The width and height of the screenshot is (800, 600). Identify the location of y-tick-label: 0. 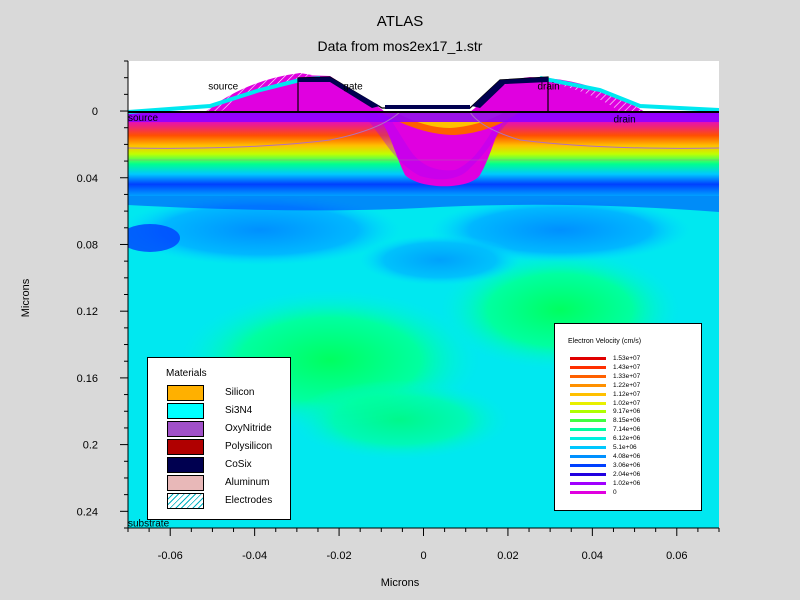
(95, 112).